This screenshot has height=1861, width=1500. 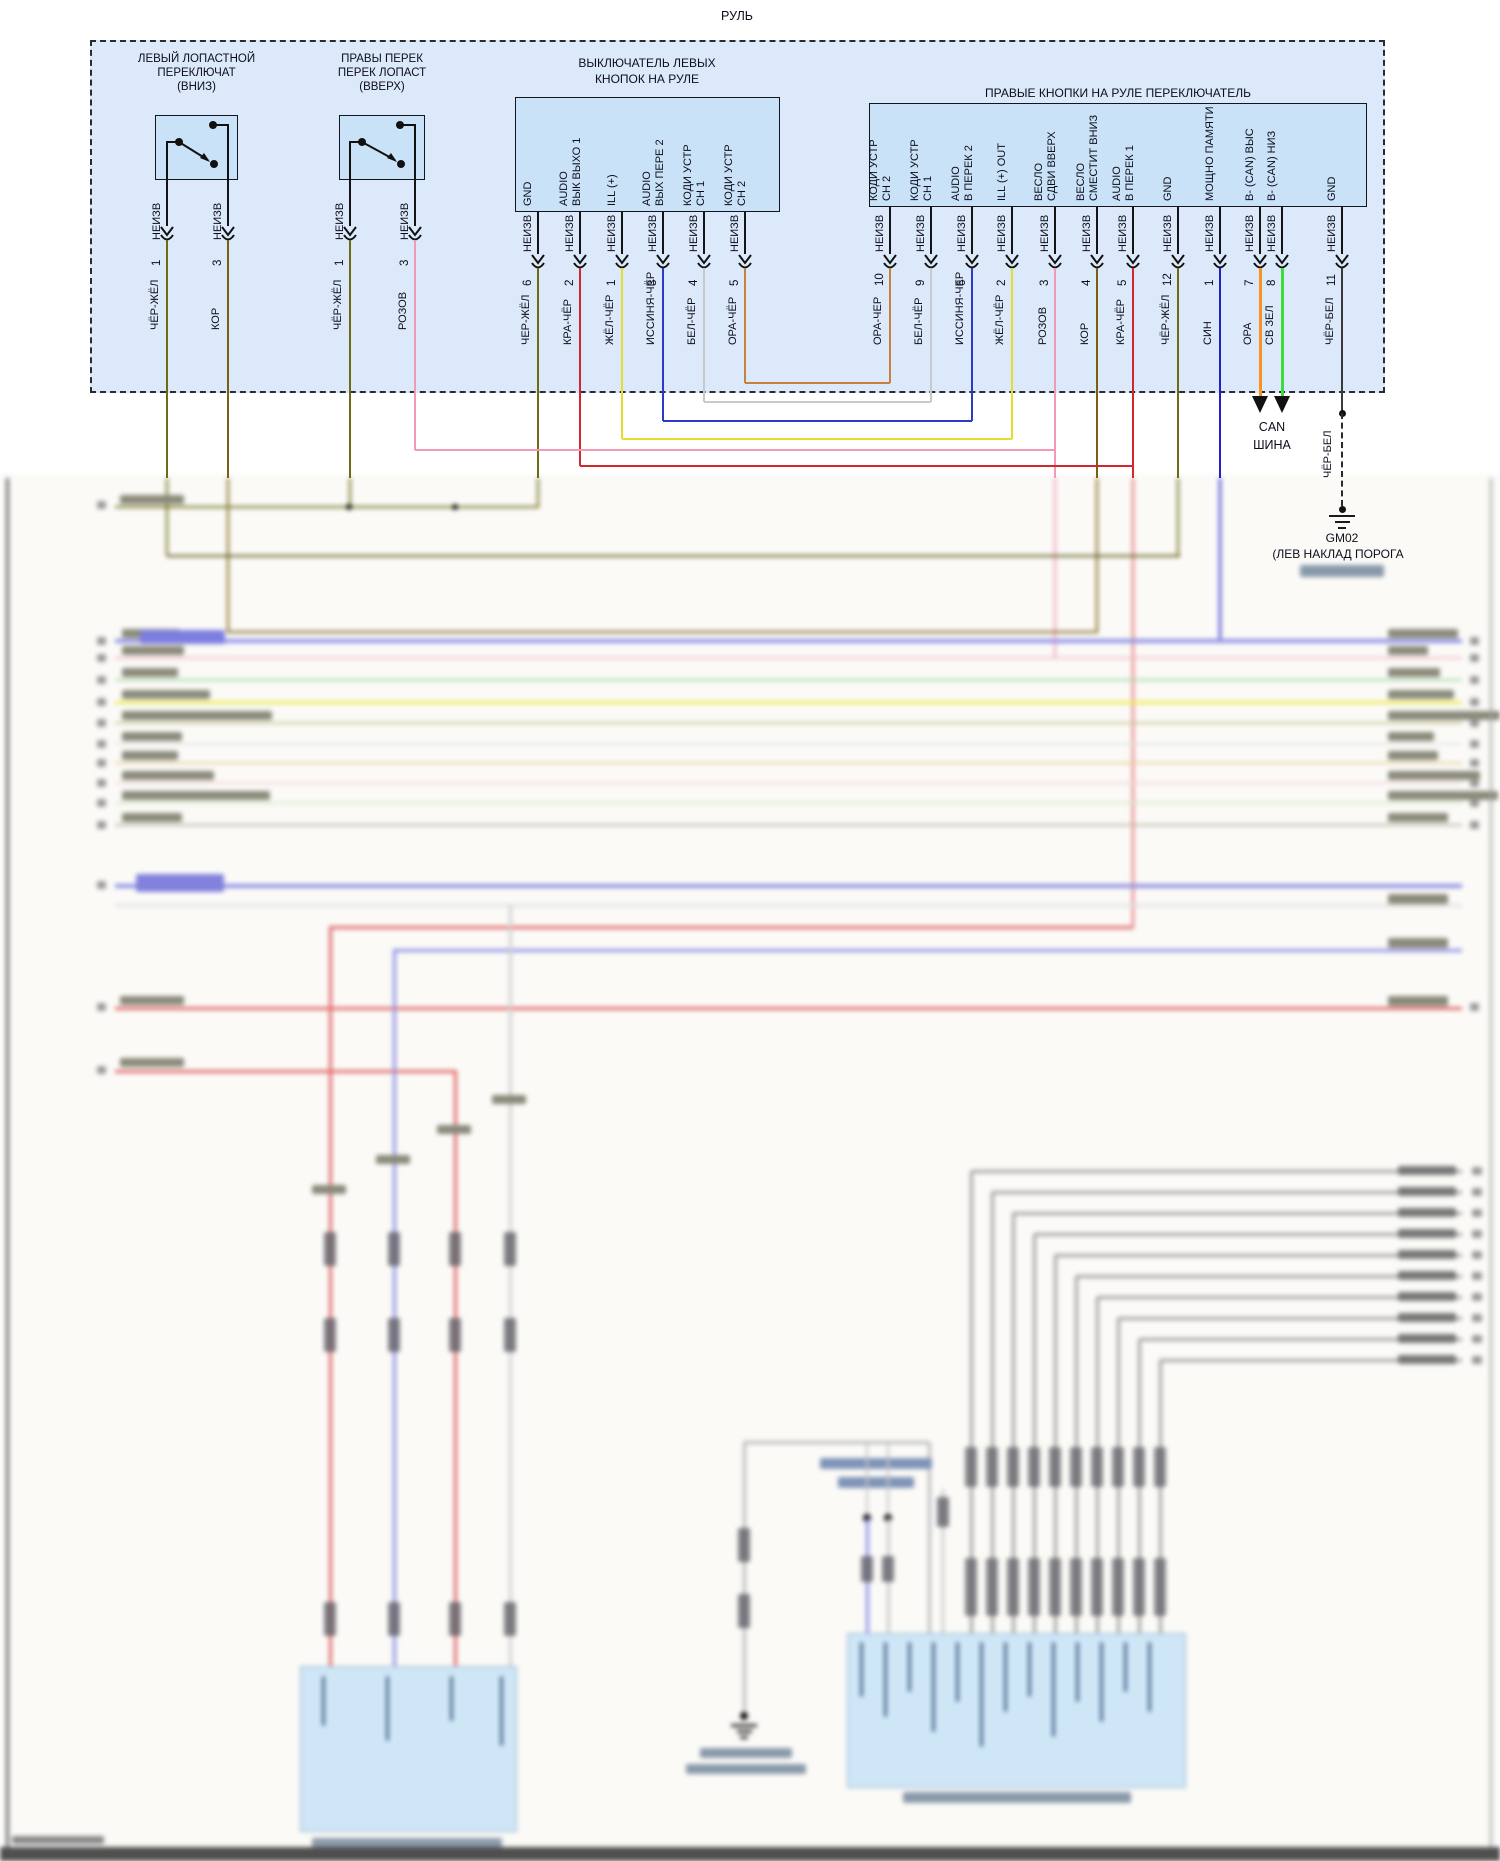 What do you see at coordinates (651, 308) in the screenshot?
I see `wire-color-label: ИССИНЯ-ЧЁР` at bounding box center [651, 308].